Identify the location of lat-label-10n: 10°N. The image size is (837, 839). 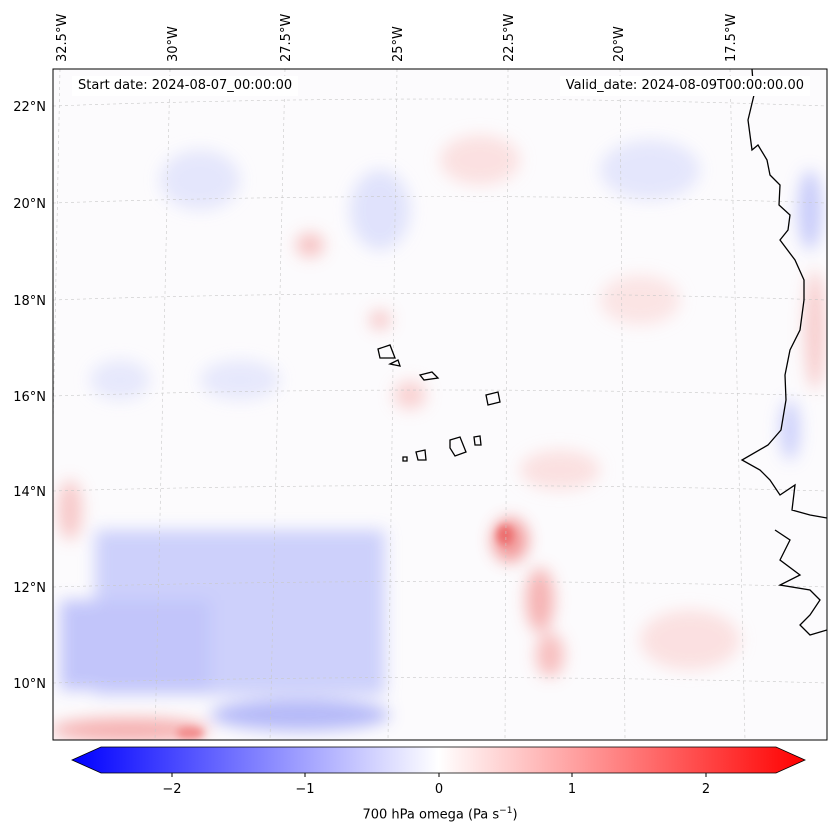
(29, 684).